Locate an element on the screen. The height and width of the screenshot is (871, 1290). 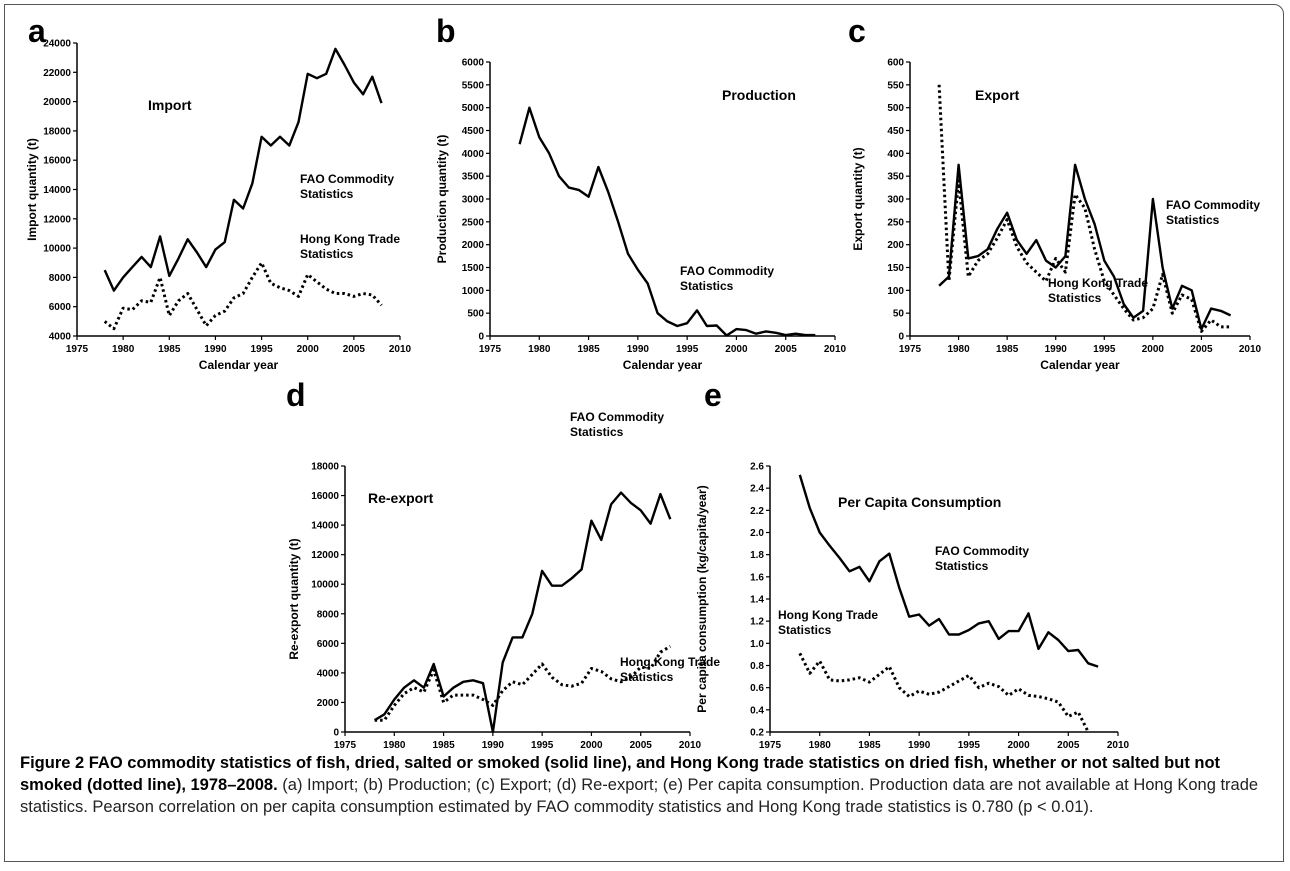
y-tick-label: 5500 is located at coordinates (473, 85).